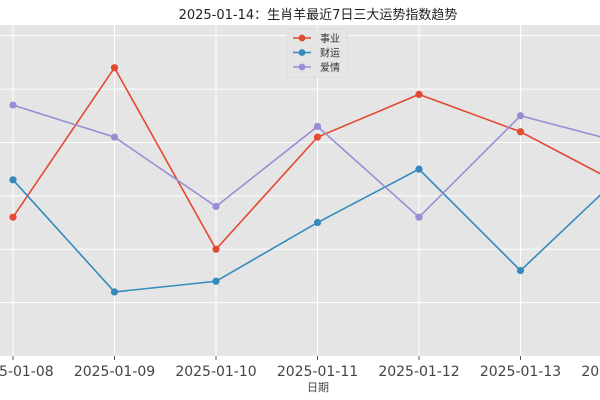 The height and width of the screenshot is (400, 600). I want to click on legend-label: 财运, so click(330, 53).